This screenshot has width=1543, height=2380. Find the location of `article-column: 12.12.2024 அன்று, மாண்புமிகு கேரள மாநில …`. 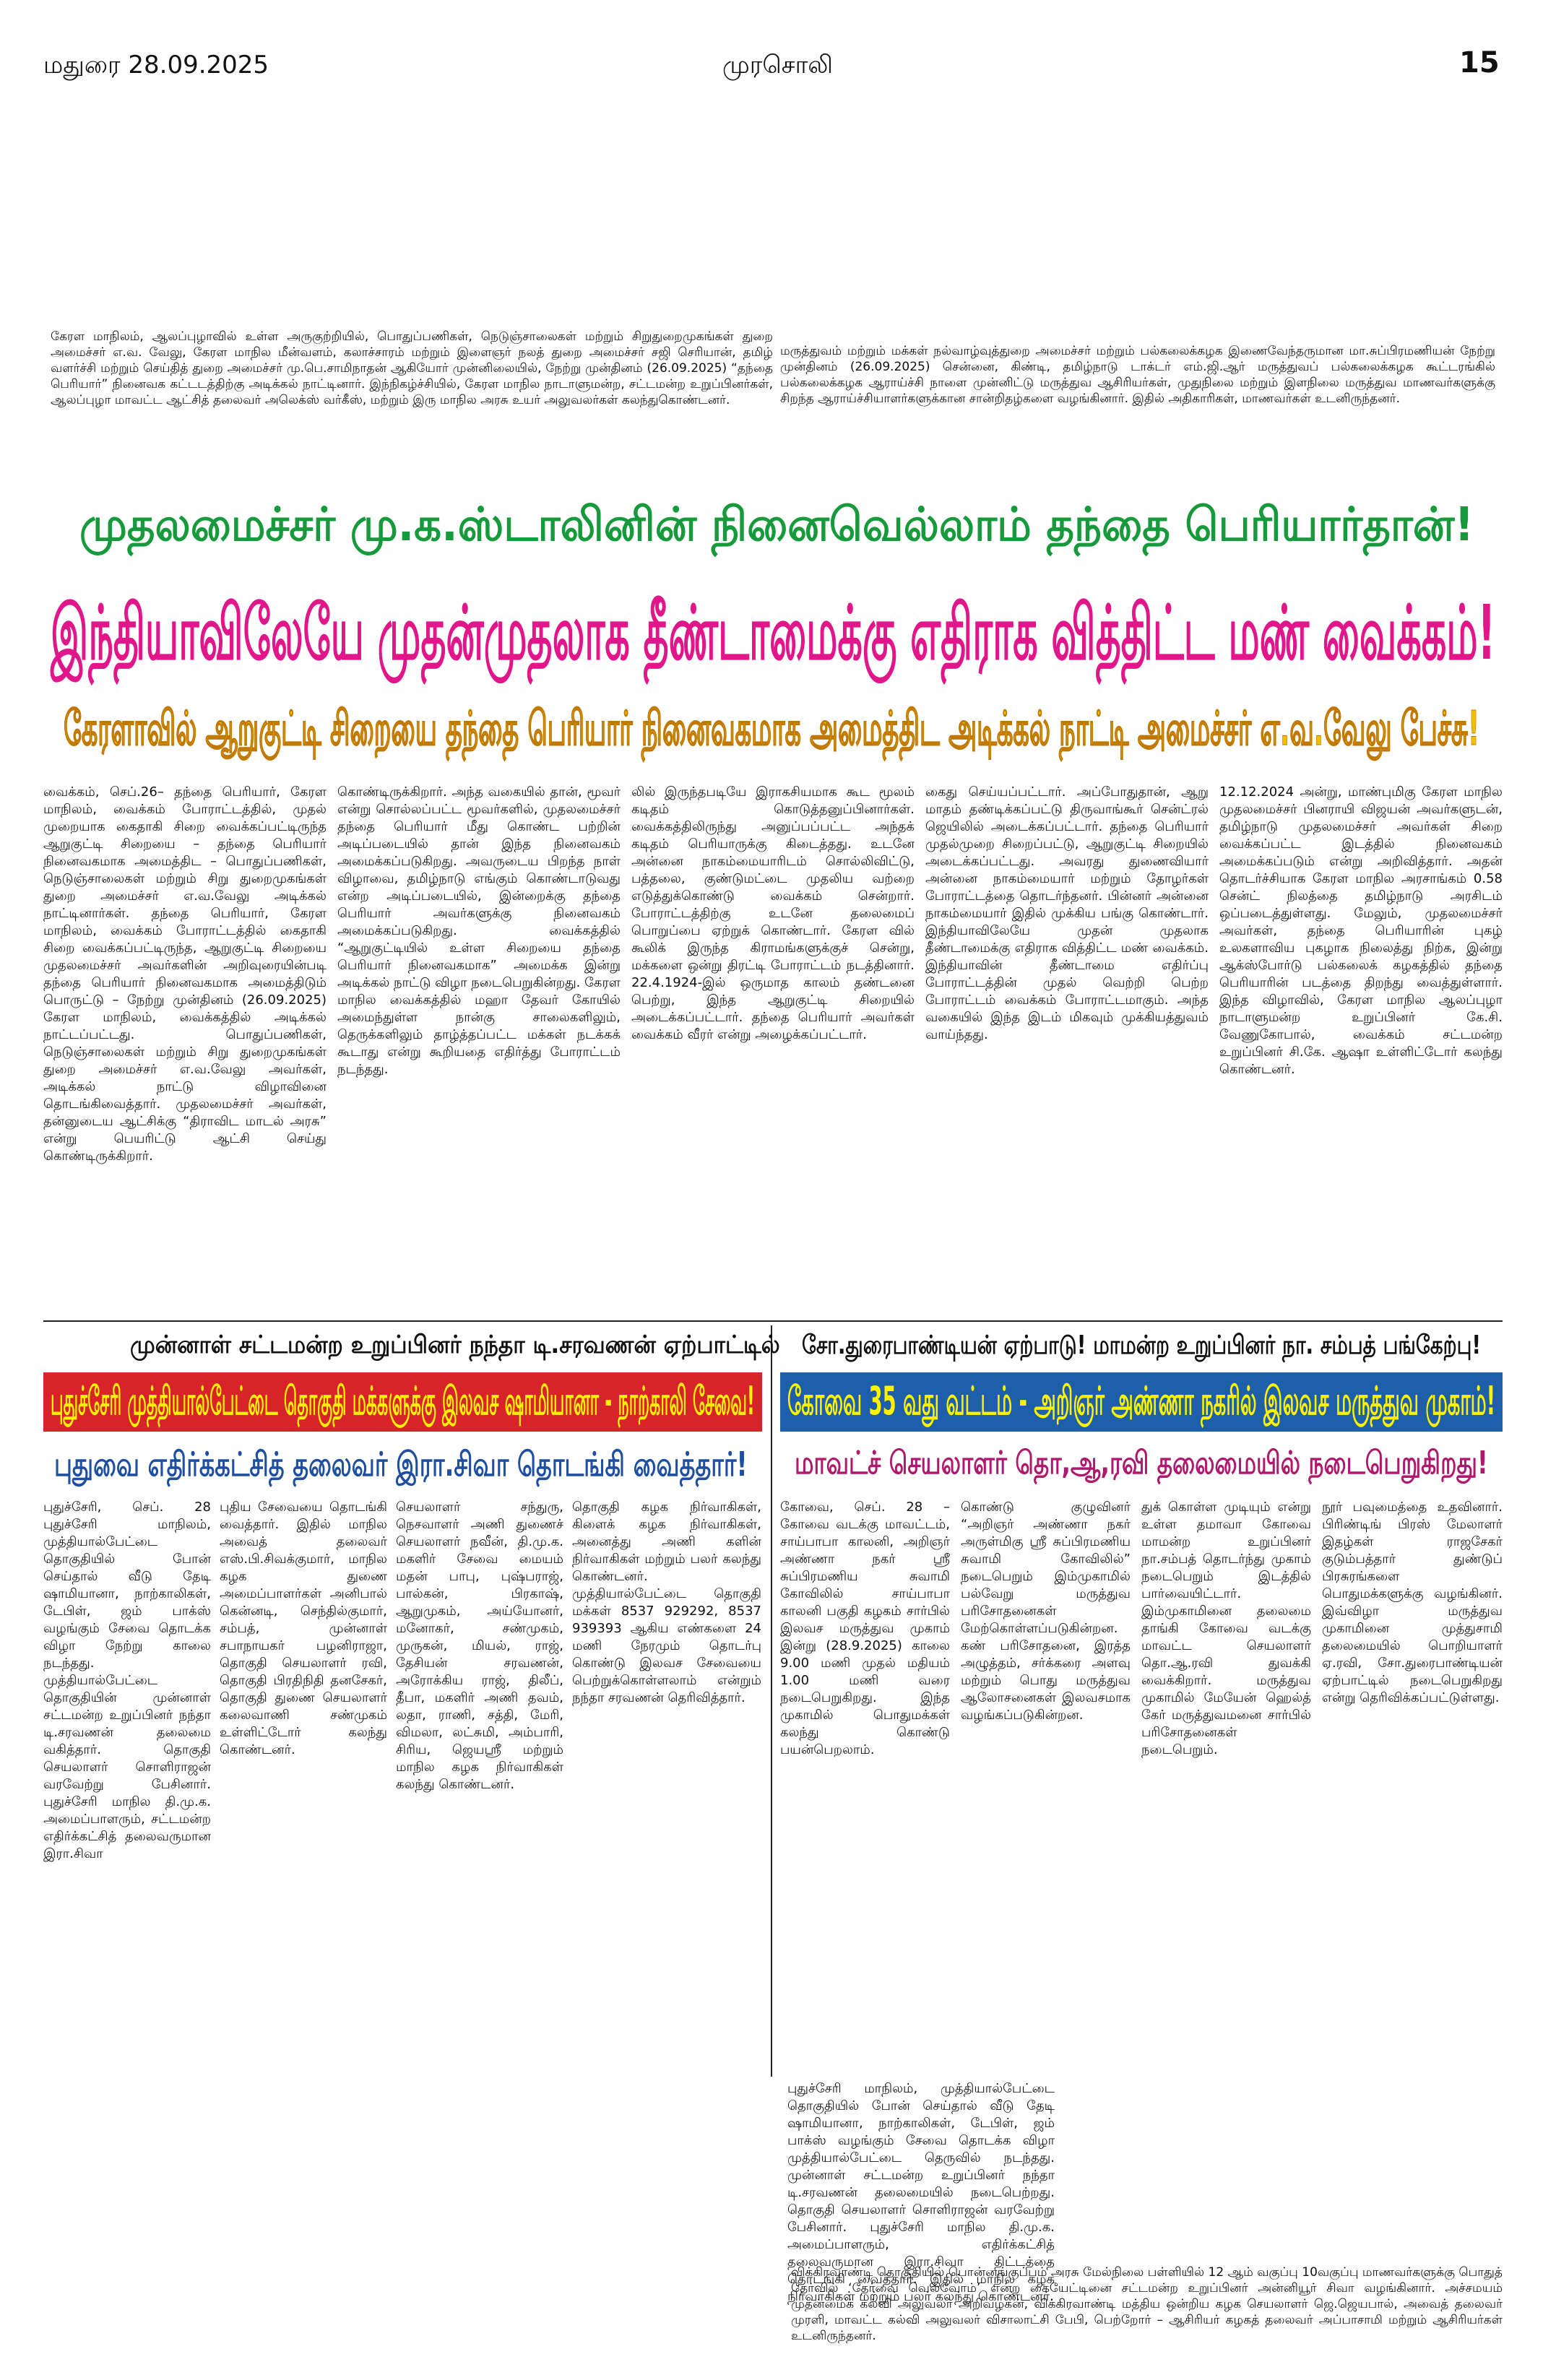

article-column: 12.12.2024 அன்று, மாண்புமிகு கேரள மாநில … is located at coordinates (1361, 930).